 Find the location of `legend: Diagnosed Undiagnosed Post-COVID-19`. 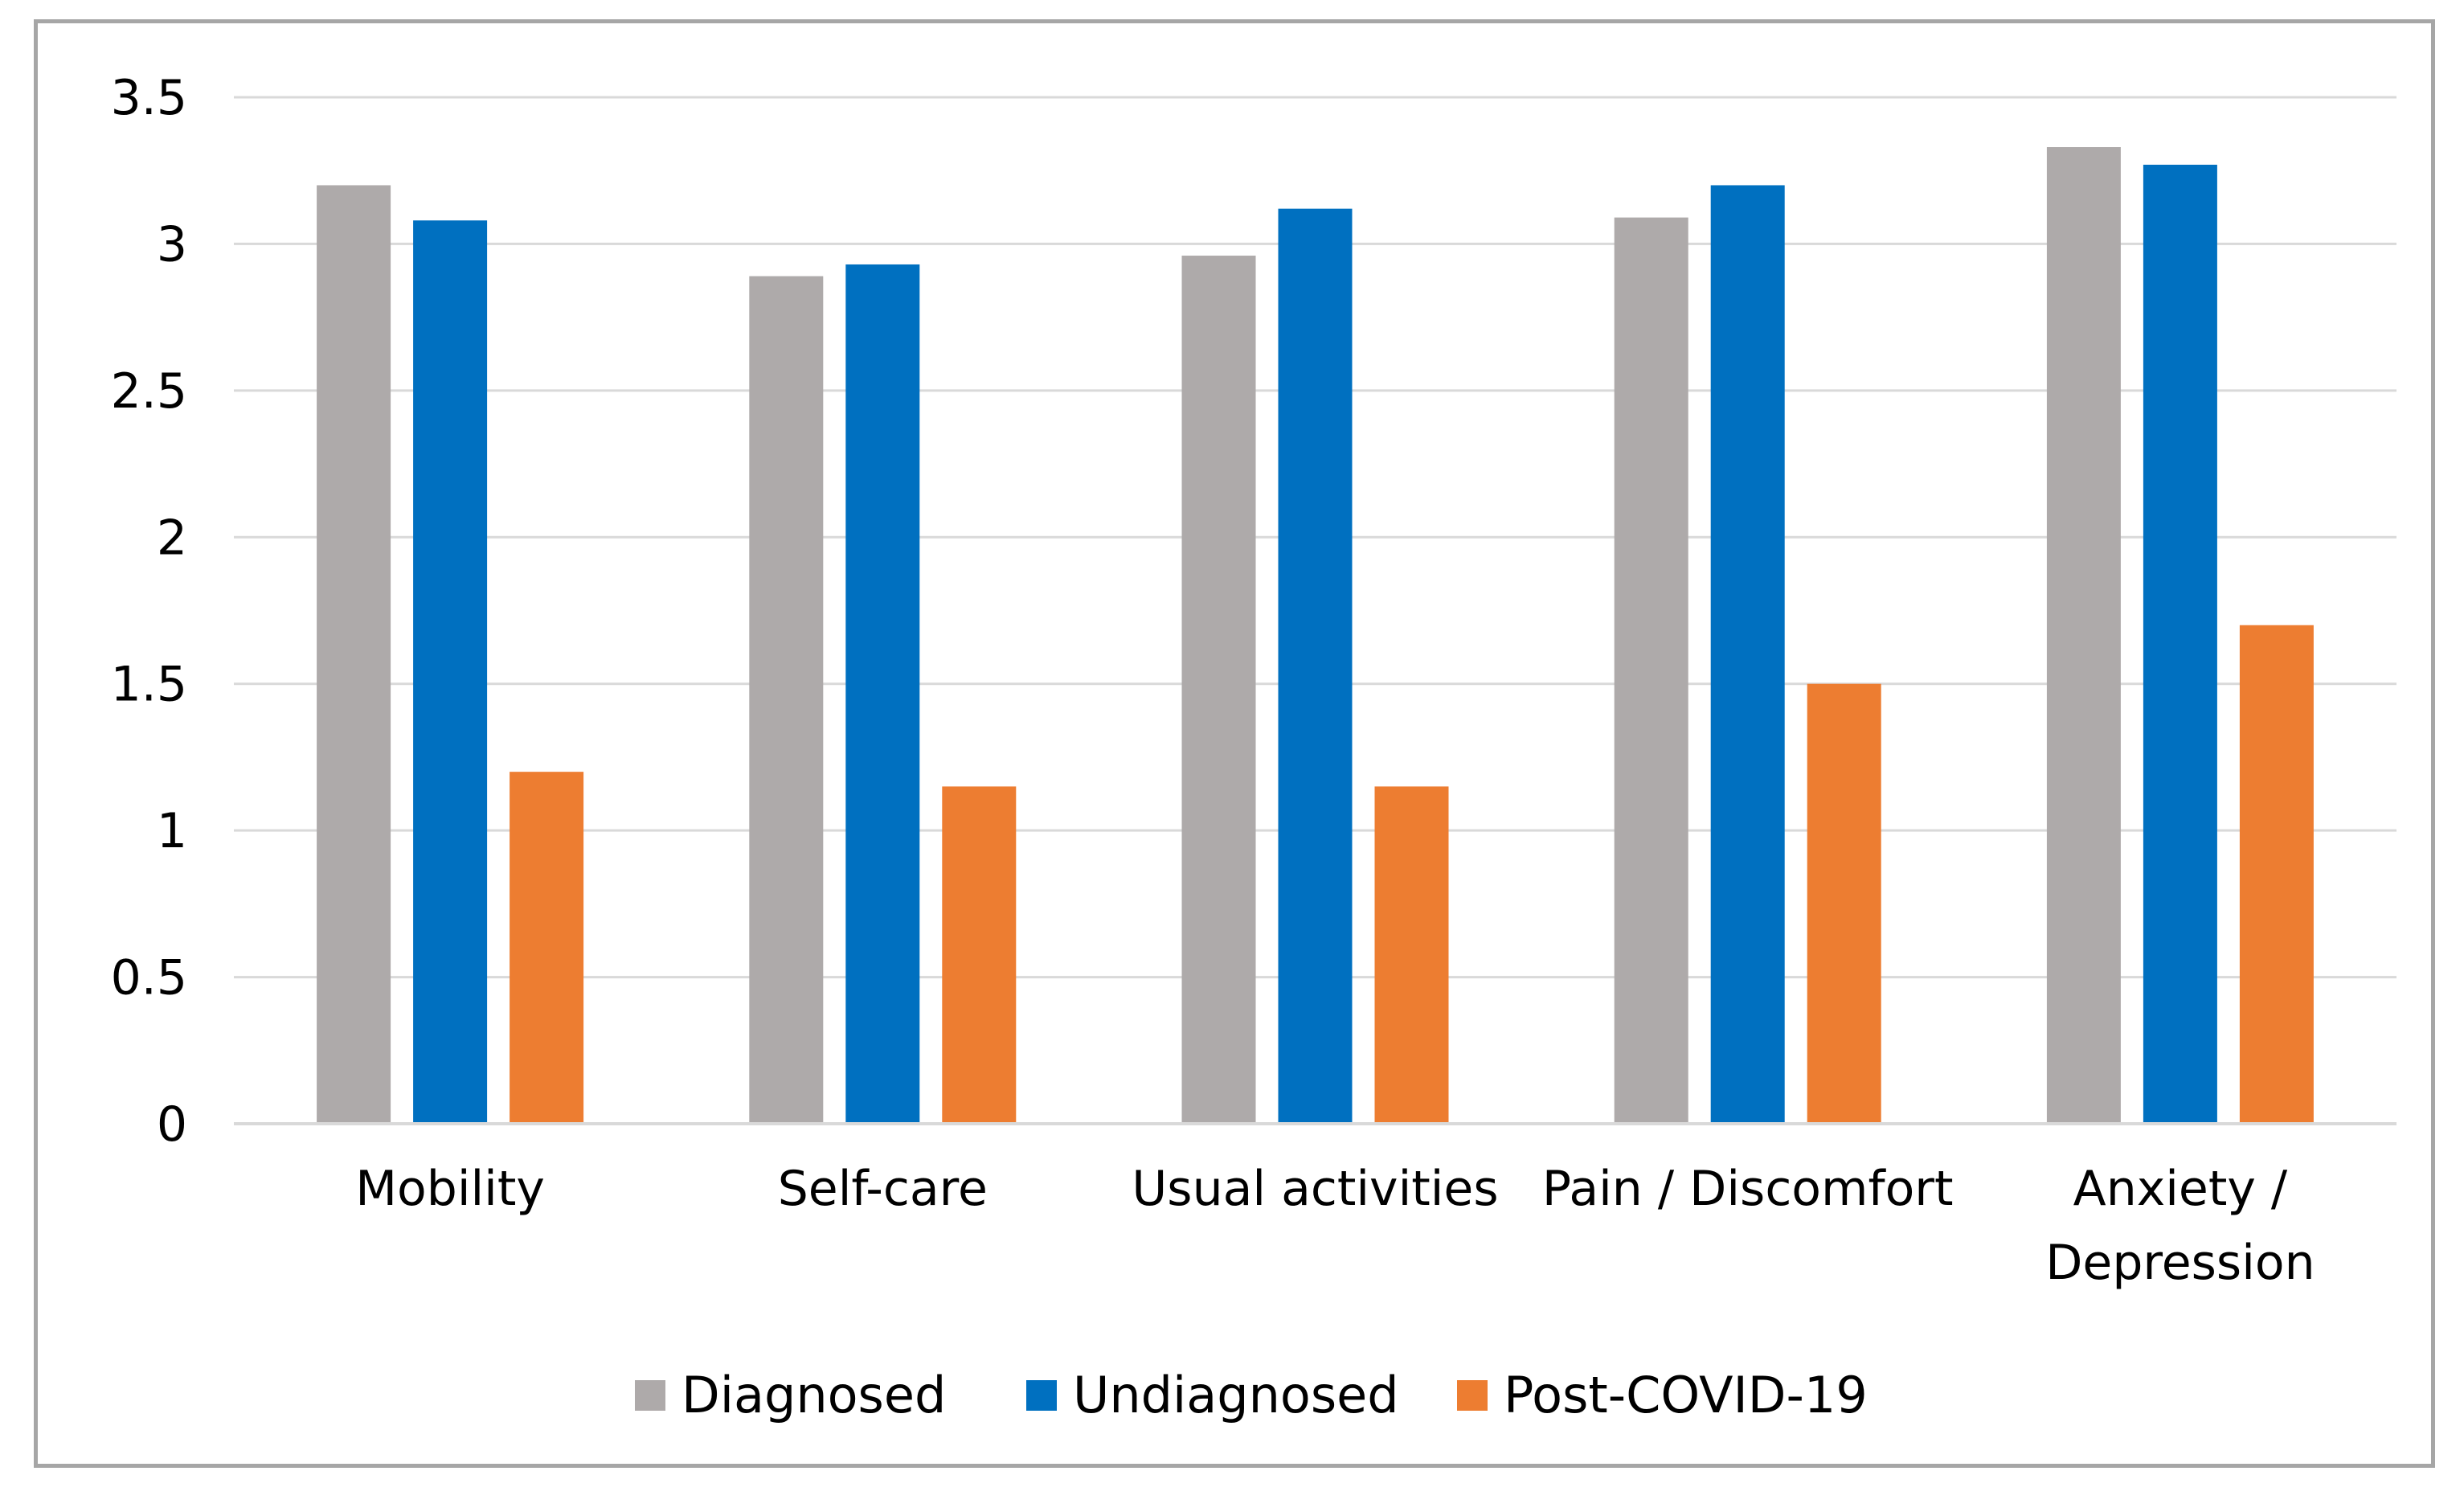

legend: Diagnosed Undiagnosed Post-COVID-19 is located at coordinates (1251, 1395).